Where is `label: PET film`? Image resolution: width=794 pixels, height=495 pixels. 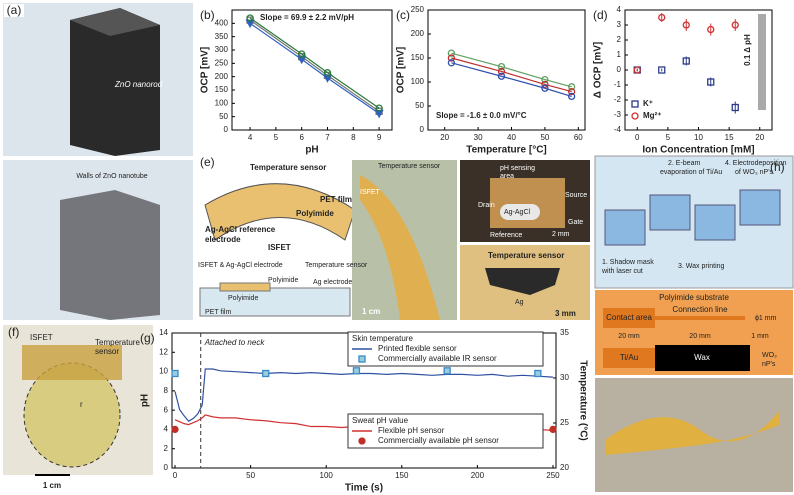 label: PET film is located at coordinates (336, 199).